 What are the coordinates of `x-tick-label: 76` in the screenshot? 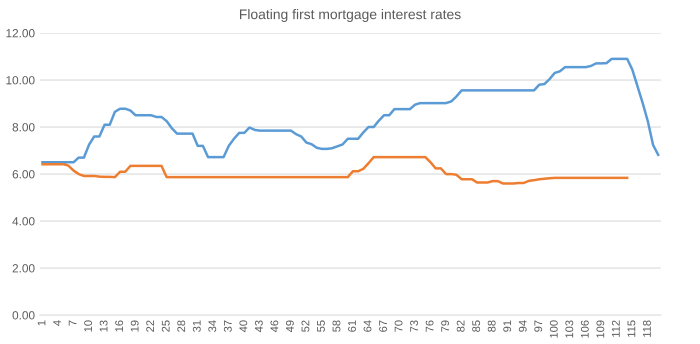 It's located at (430, 326).